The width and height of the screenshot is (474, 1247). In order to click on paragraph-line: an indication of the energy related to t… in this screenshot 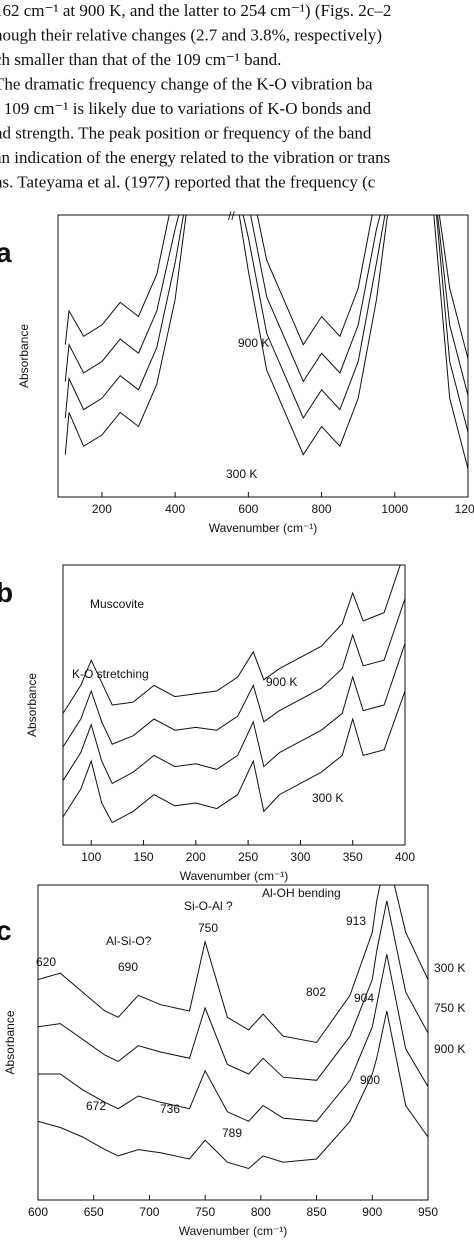, I will do `click(195, 157)`.